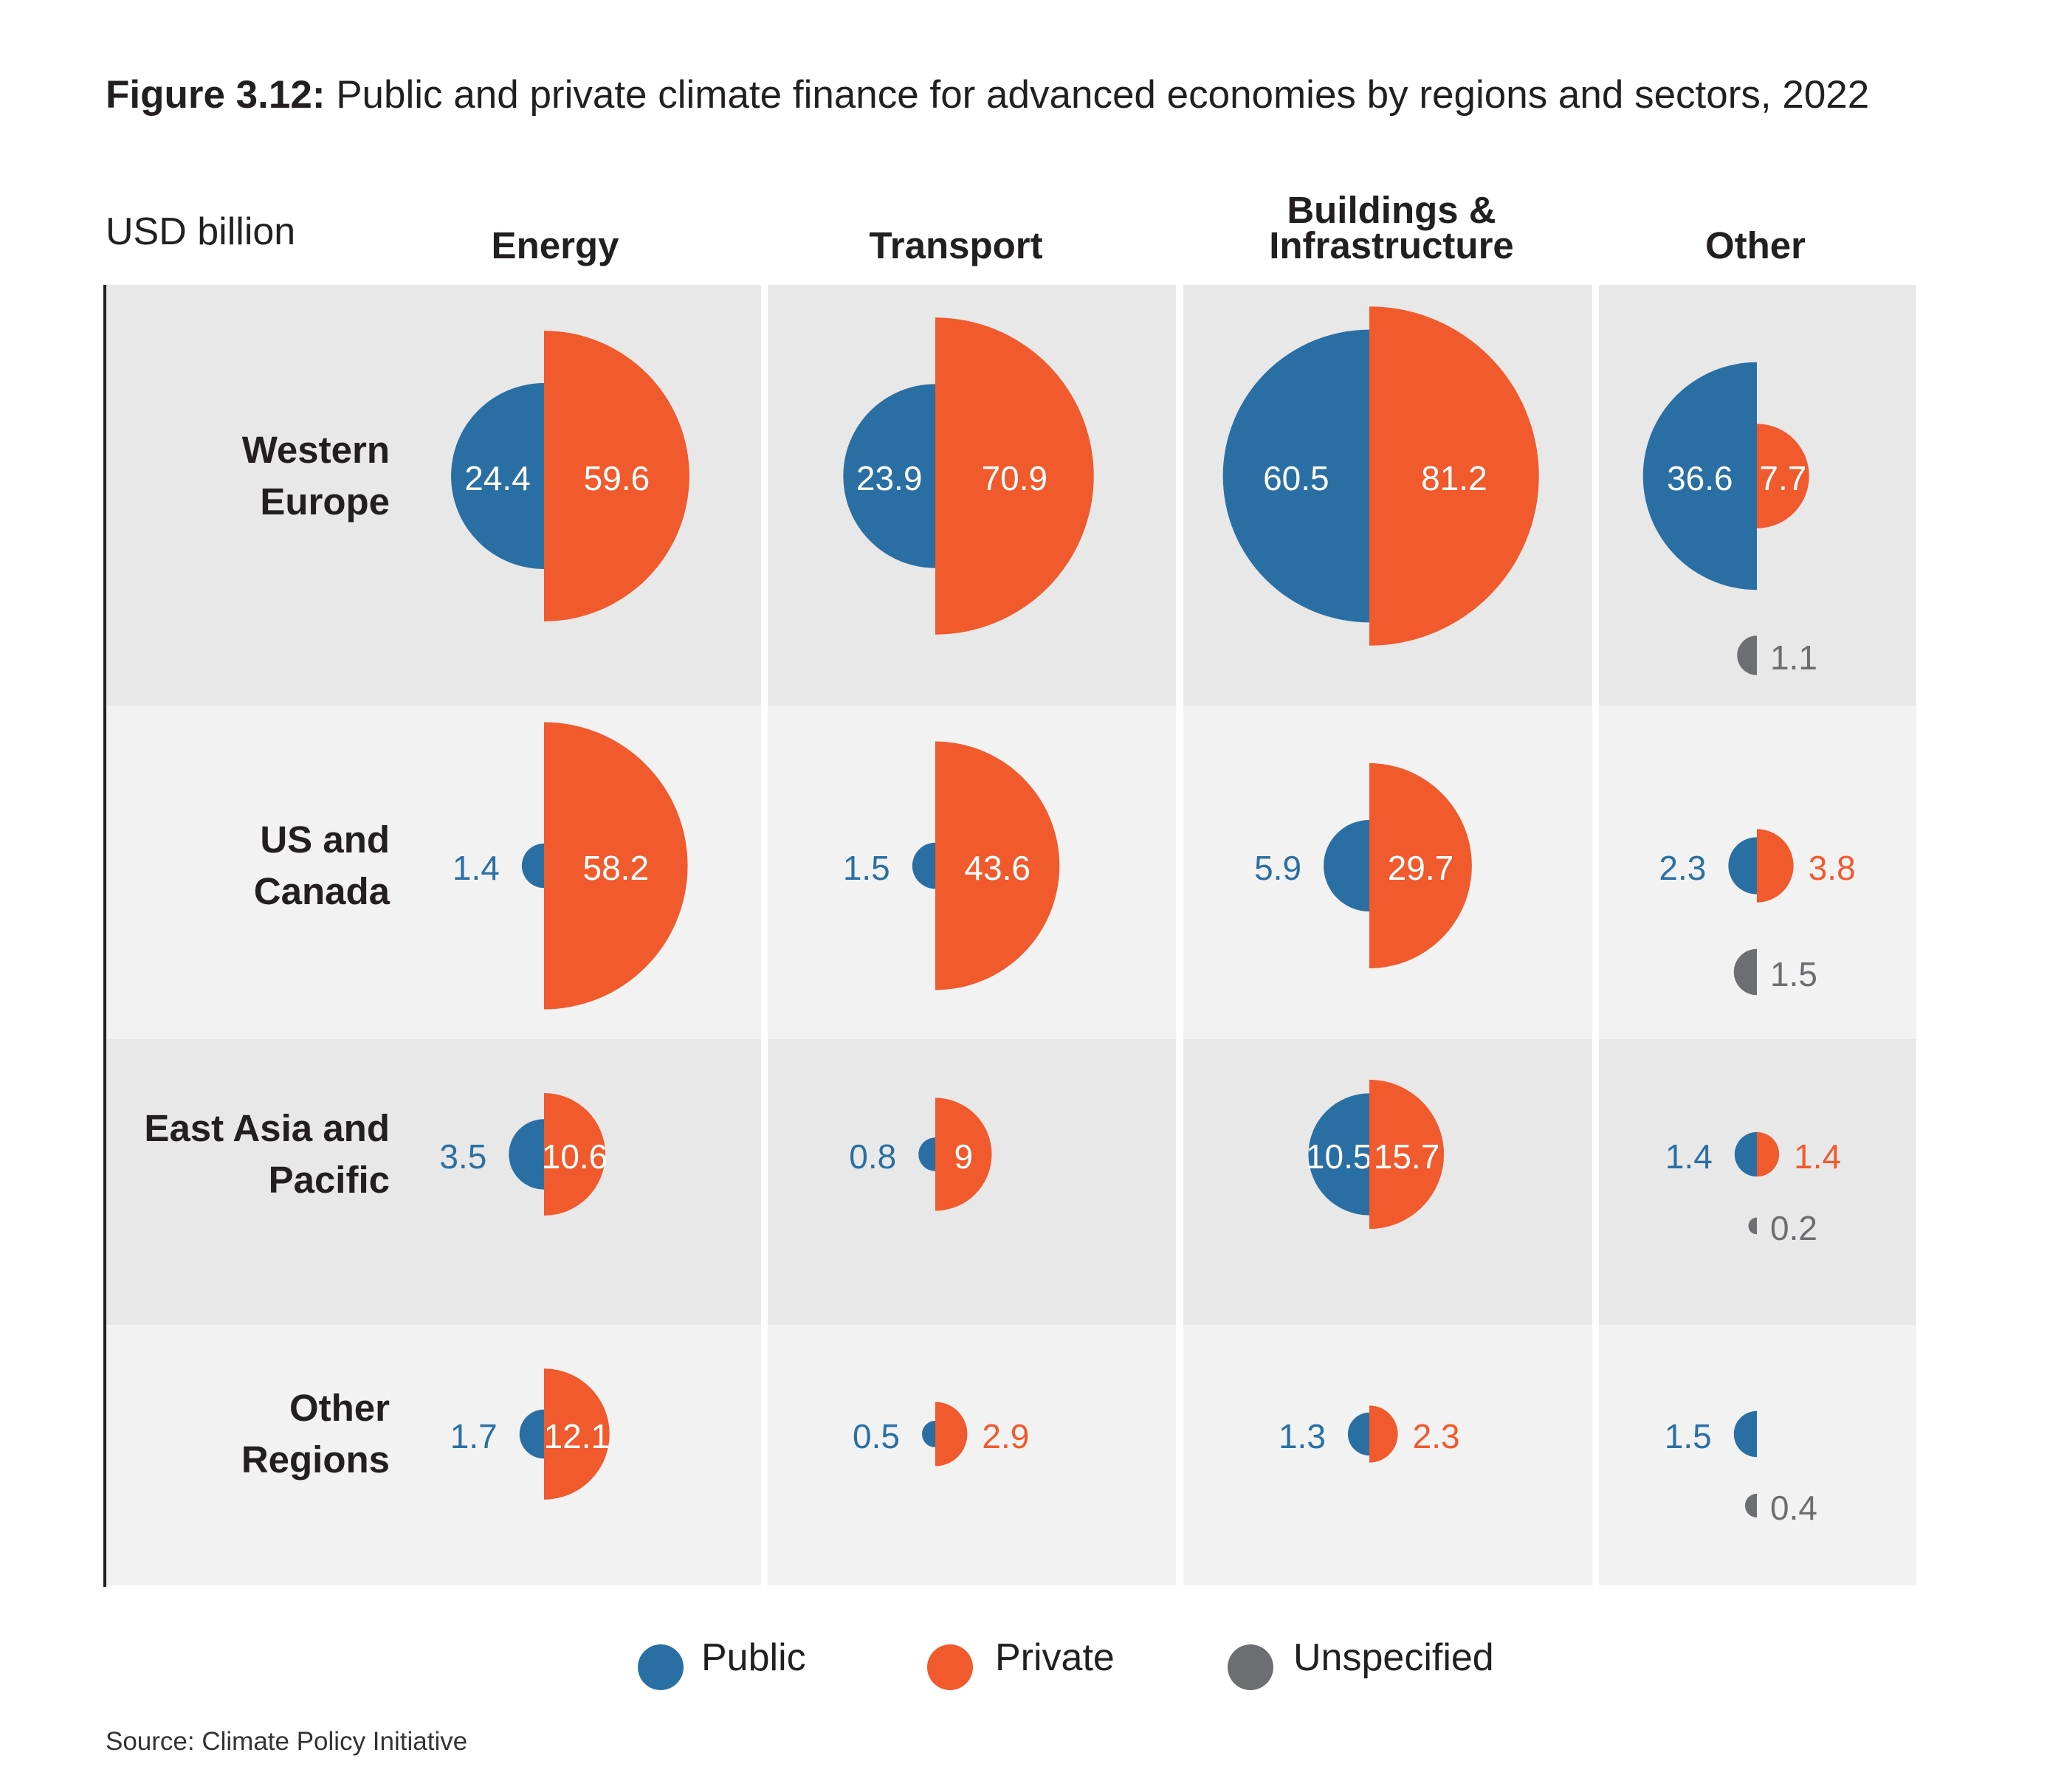 The image size is (2061, 1792). I want to click on public-value-western-europe-transport: 23.9, so click(889, 478).